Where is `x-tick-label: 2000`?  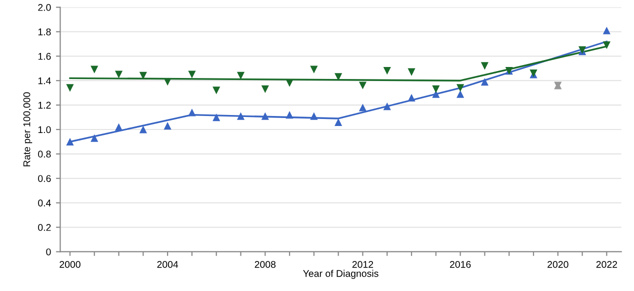
x-tick-label: 2000 is located at coordinates (70, 264).